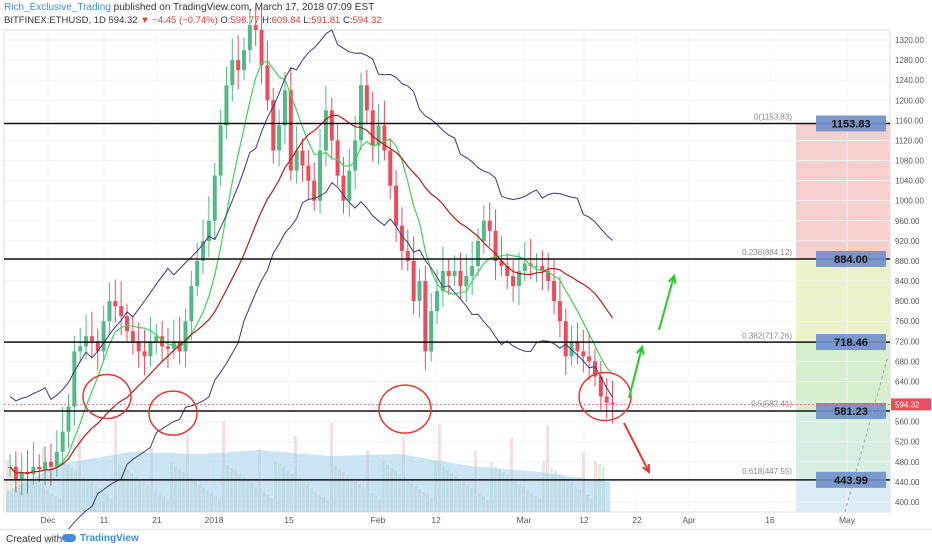 The image size is (932, 550). What do you see at coordinates (378, 520) in the screenshot?
I see `x-tick-label: Feb` at bounding box center [378, 520].